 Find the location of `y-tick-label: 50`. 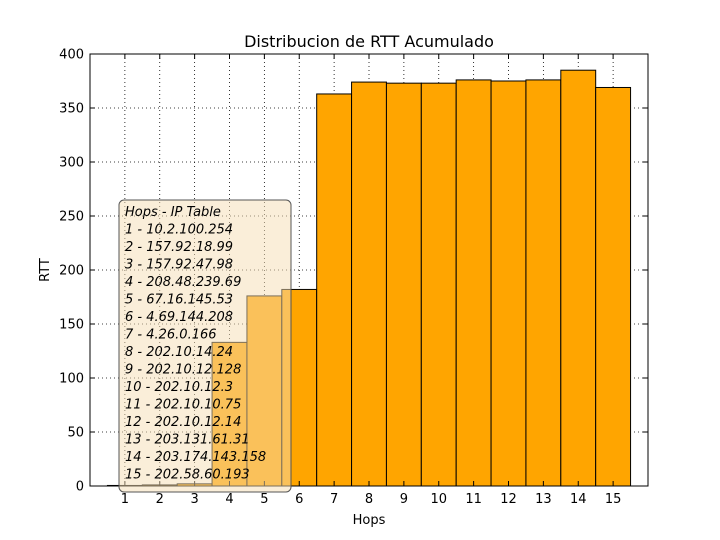

y-tick-label: 50 is located at coordinates (75, 433).